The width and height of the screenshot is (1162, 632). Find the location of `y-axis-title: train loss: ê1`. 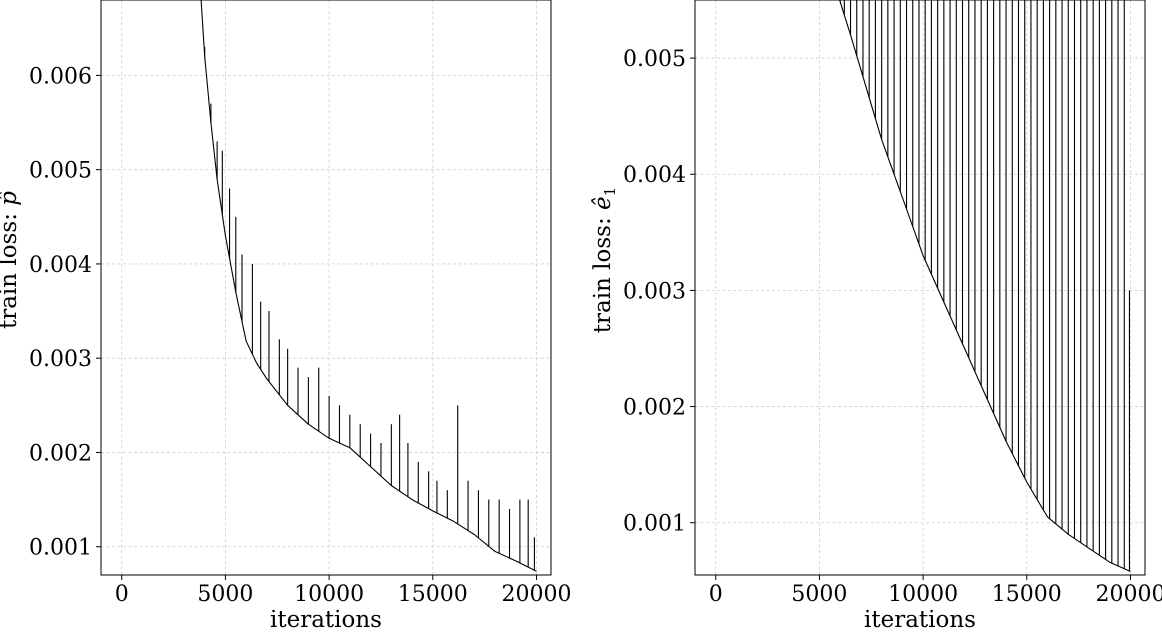

y-axis-title: train loss: ê1 is located at coordinates (604, 260).